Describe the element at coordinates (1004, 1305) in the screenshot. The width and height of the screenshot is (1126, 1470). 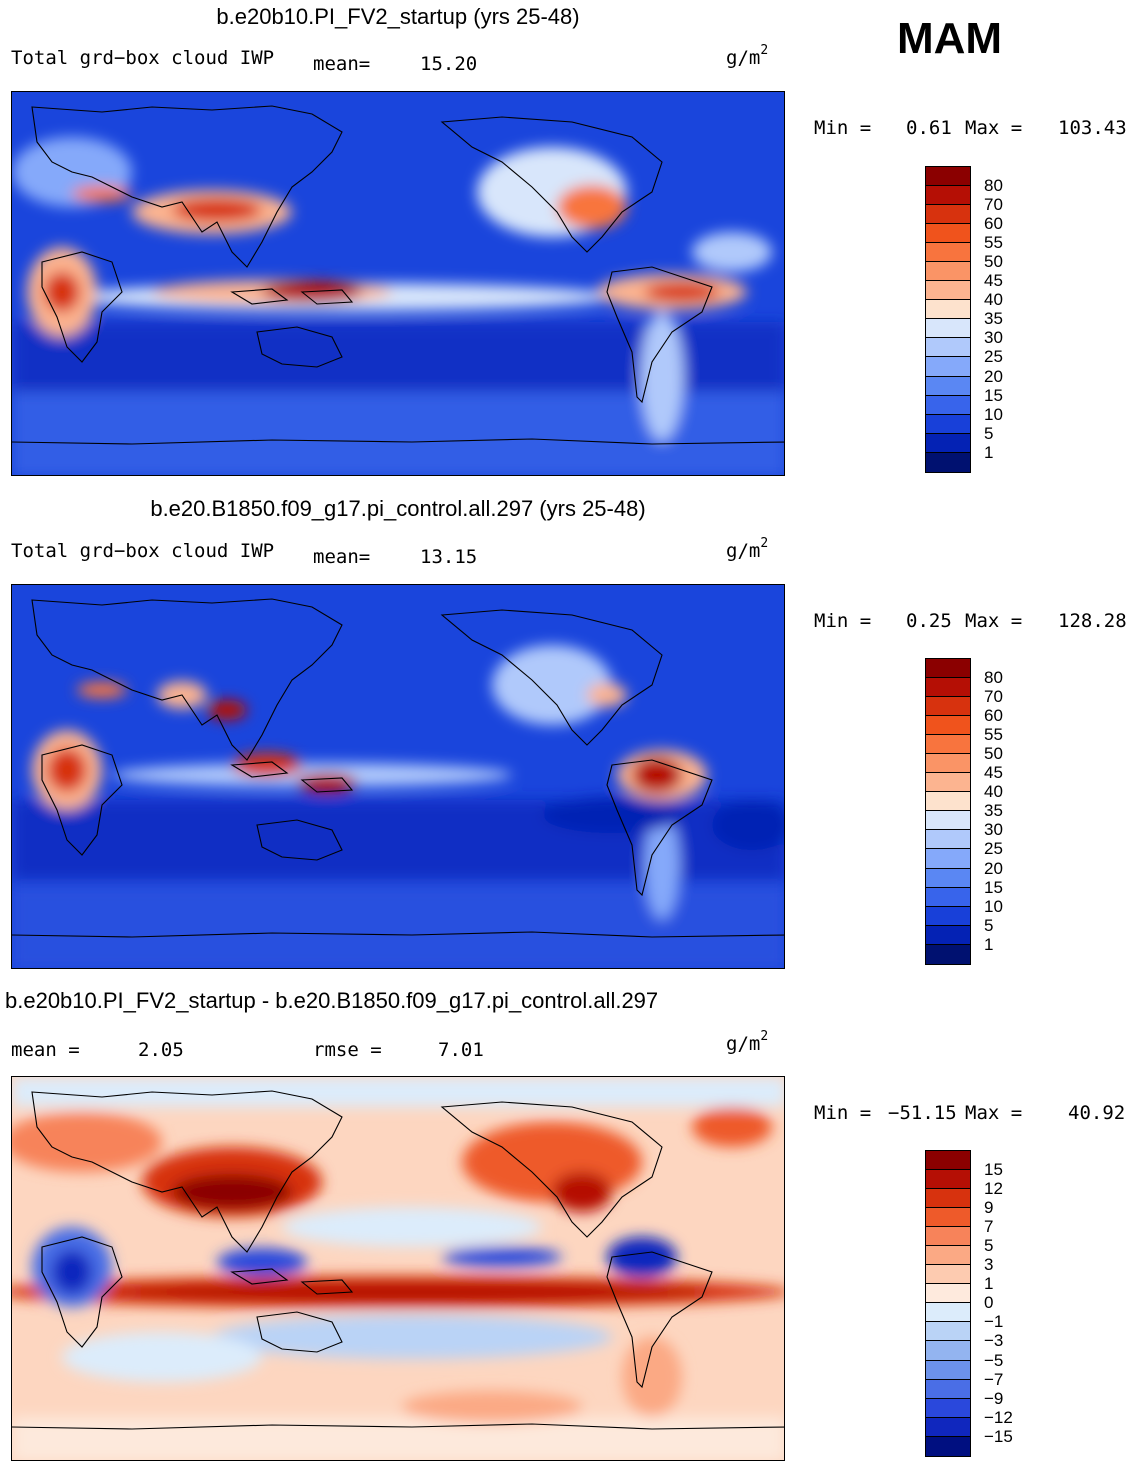
I see `panel-3-colorbar-labels: 15 12 9 7 5 3 1 0 −1 −3 −5 −7 −9 −12 −15` at that location.